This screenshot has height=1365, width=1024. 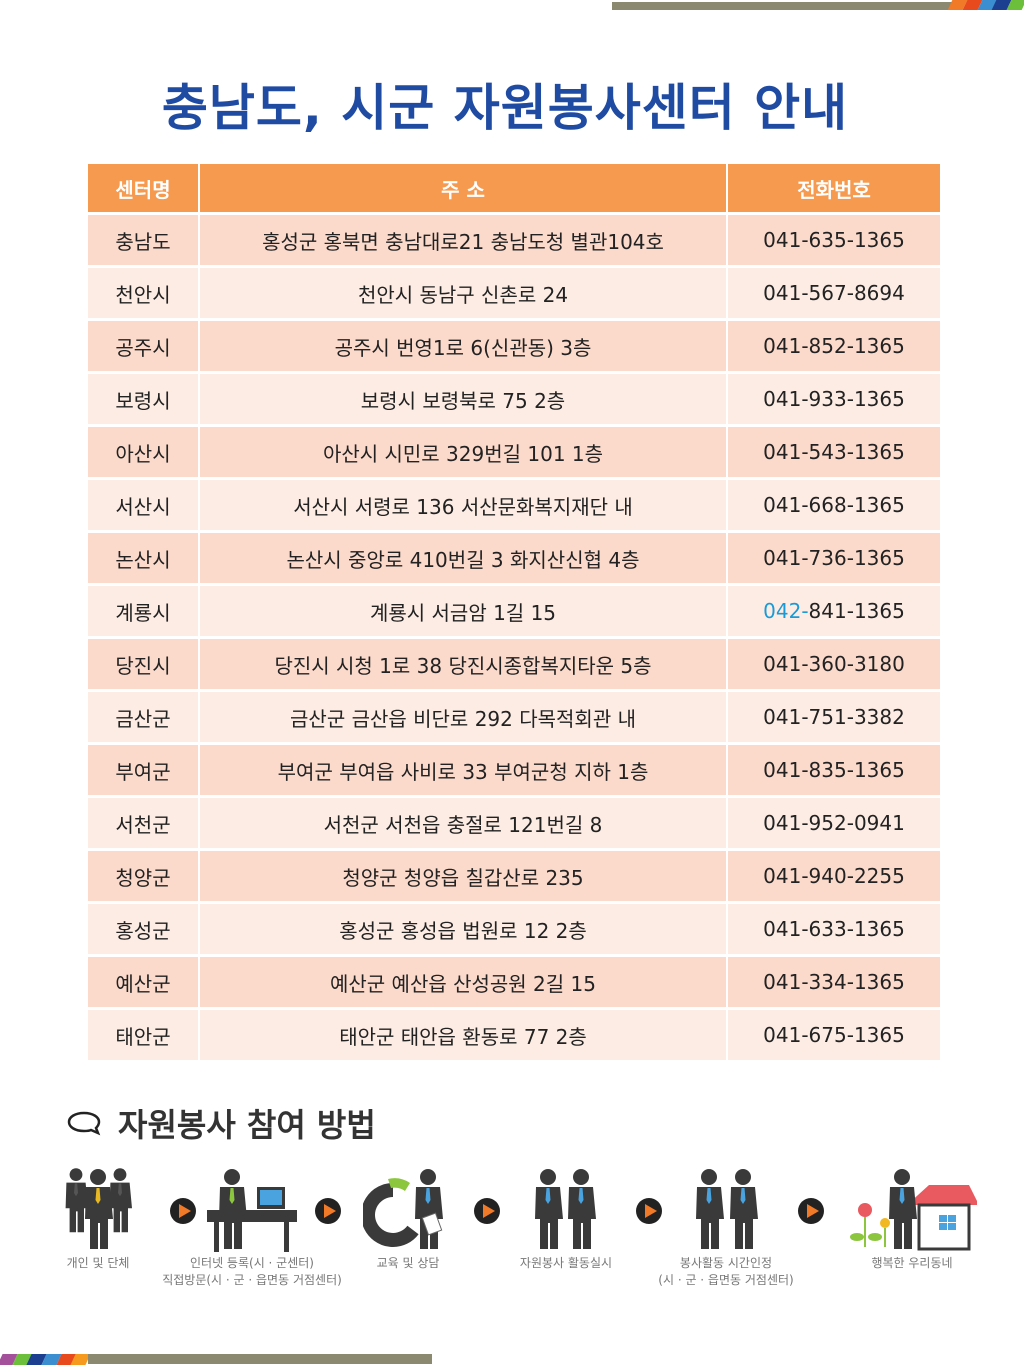 What do you see at coordinates (856, 452) in the screenshot?
I see `phone-number: 543-1365` at bounding box center [856, 452].